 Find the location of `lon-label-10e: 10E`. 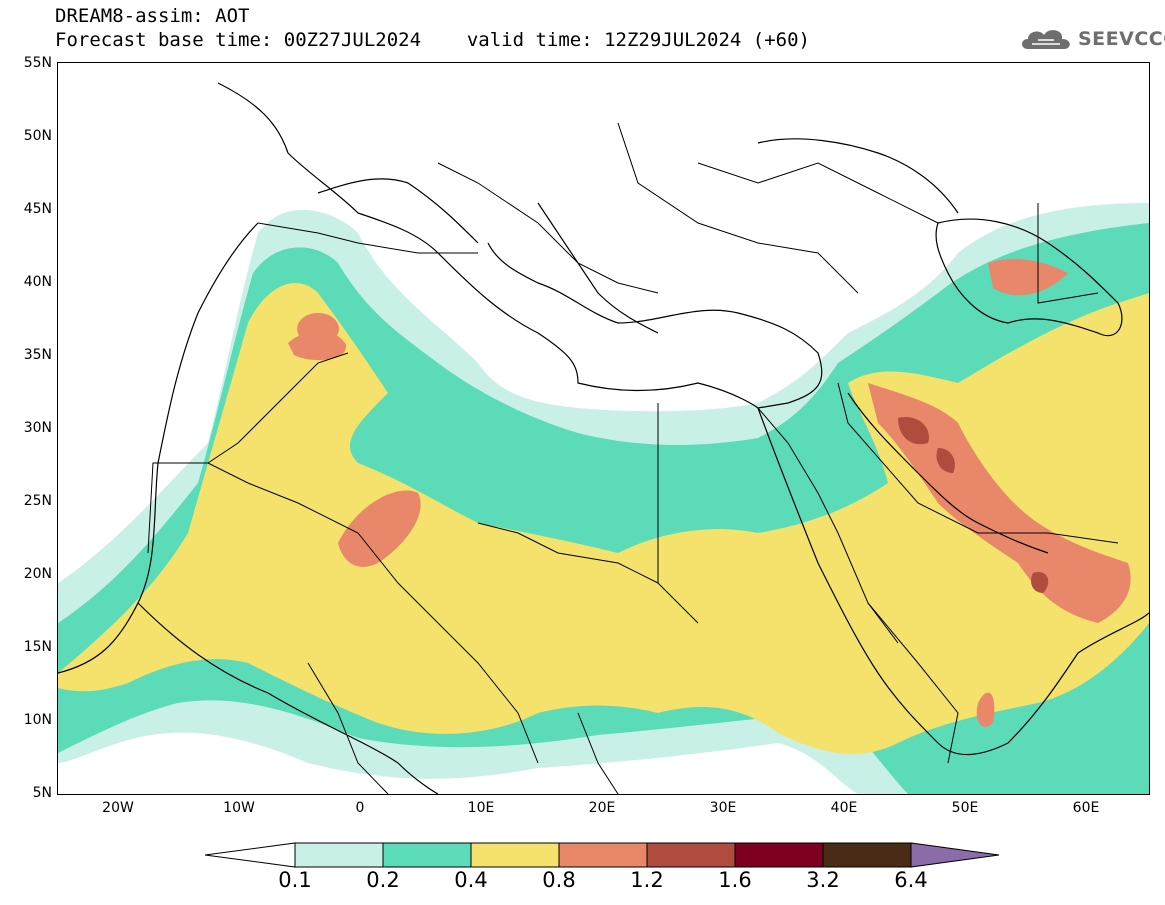

lon-label-10e: 10E is located at coordinates (481, 808).